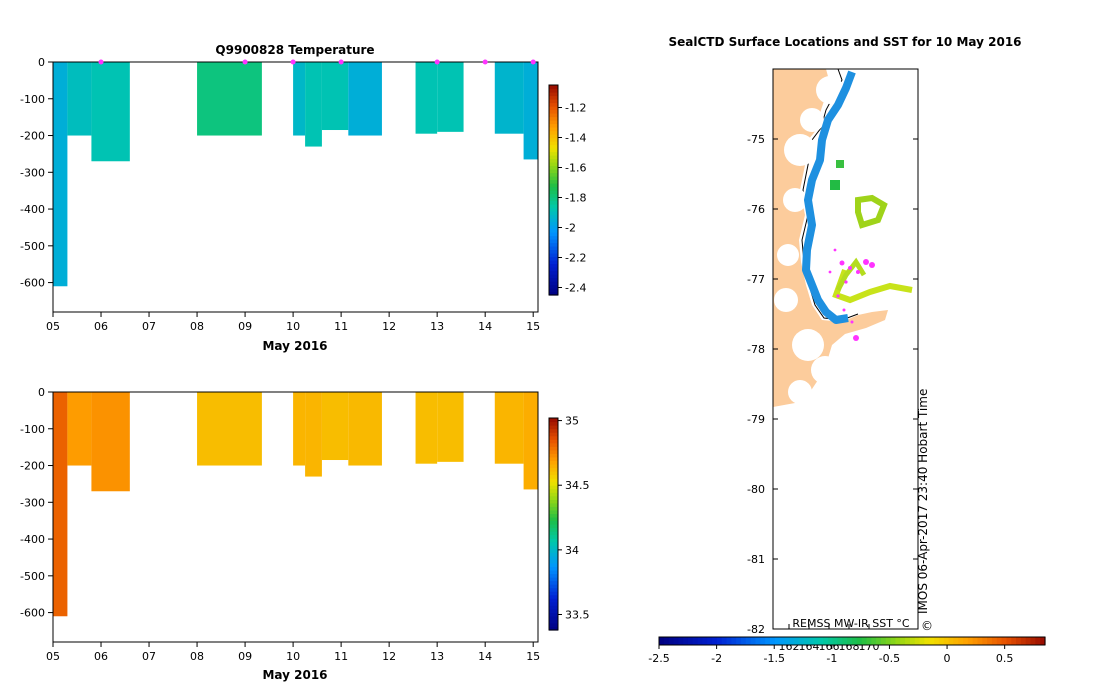  Describe the element at coordinates (245, 326) in the screenshot. I see `x-tick-label-4: 09` at that location.